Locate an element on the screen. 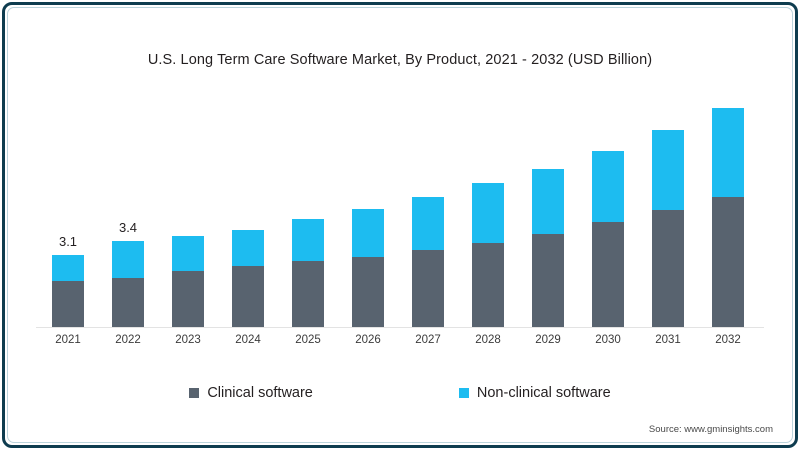 This screenshot has width=800, height=450. bar-2024 is located at coordinates (248, 278).